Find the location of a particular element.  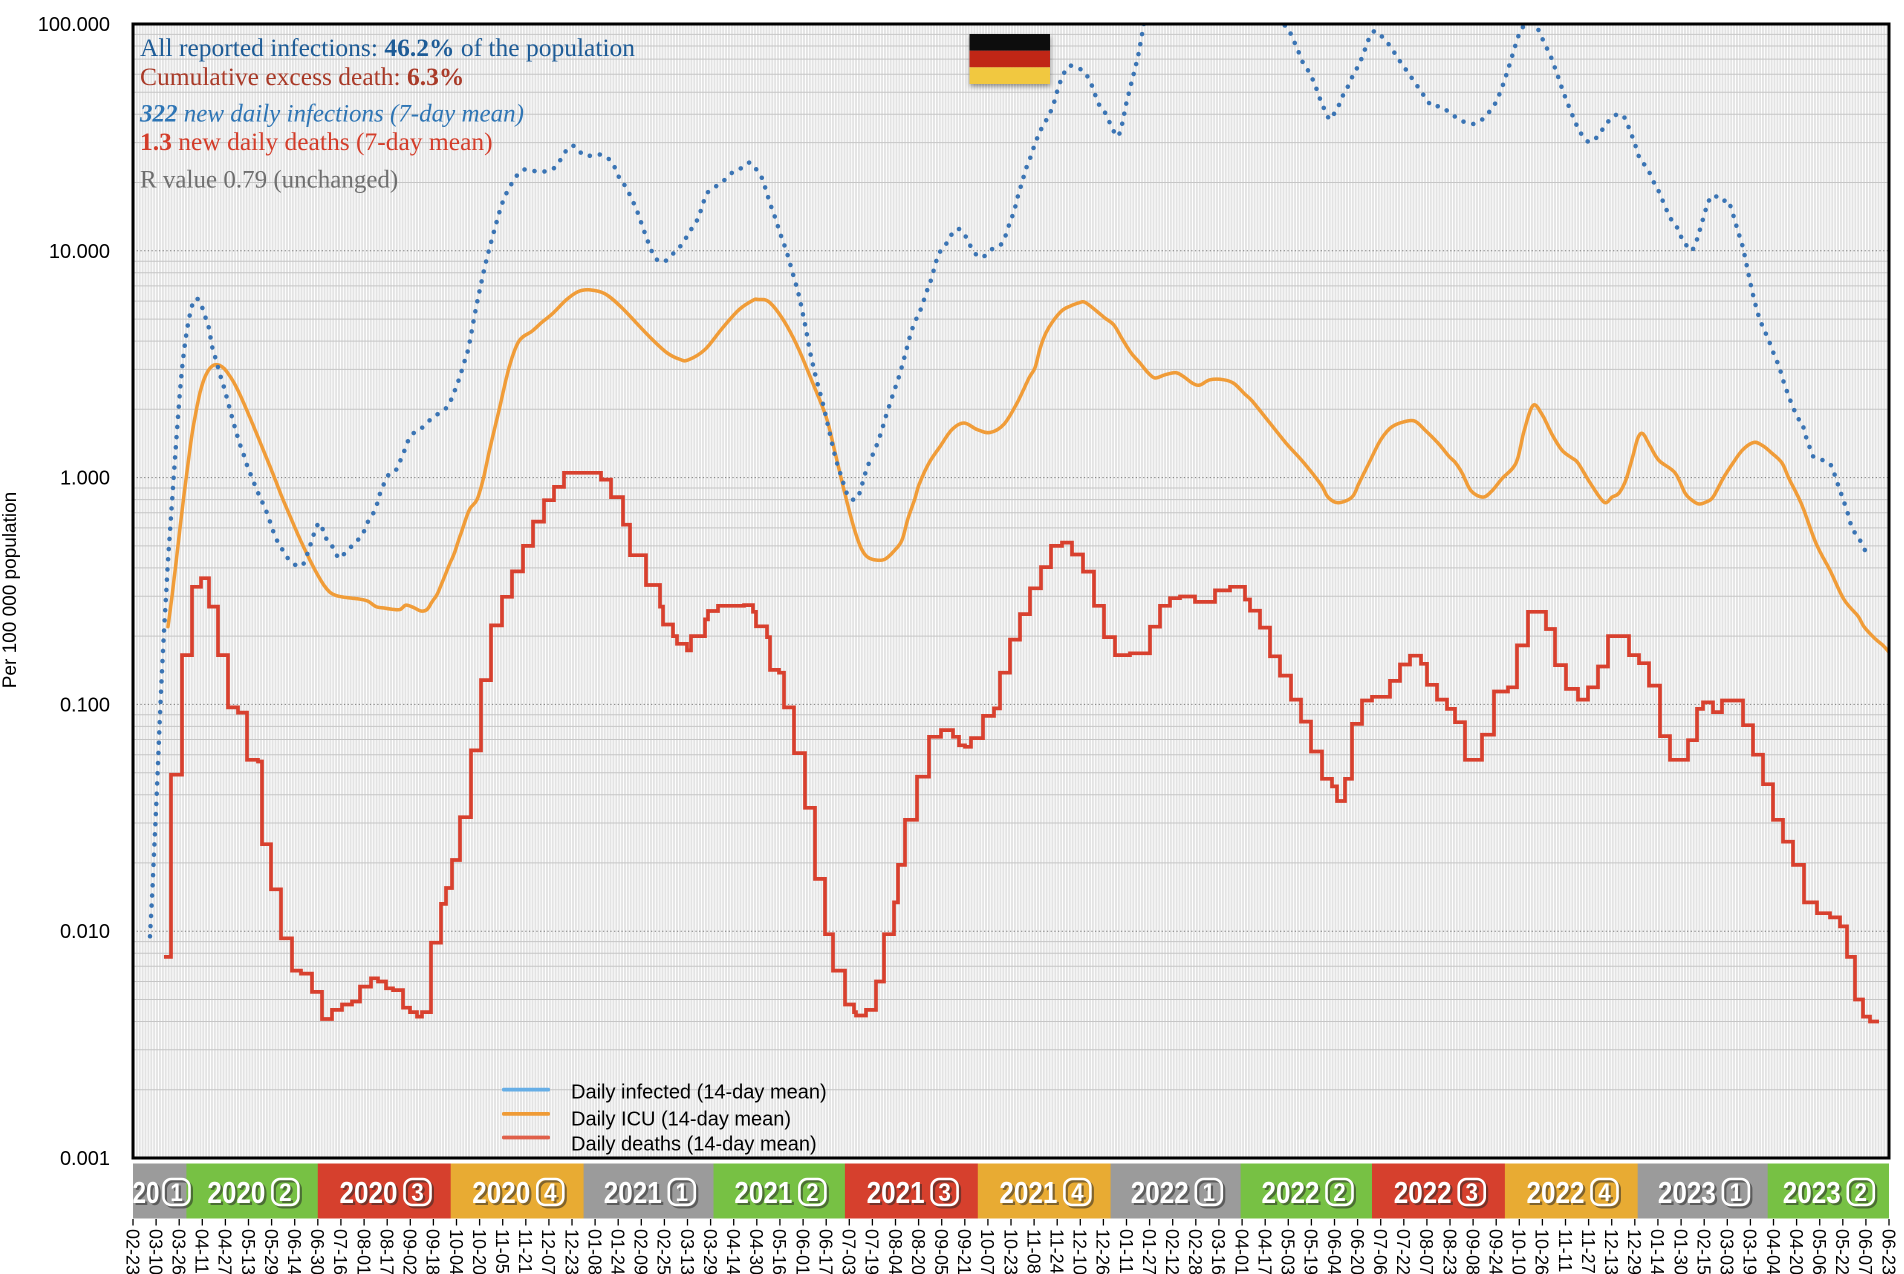

svg-text: 05-19 is located at coordinates (1311, 1251).